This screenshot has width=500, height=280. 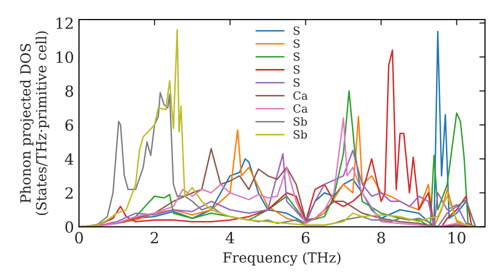 I want to click on x-tick-label: 4, so click(x=230, y=238).